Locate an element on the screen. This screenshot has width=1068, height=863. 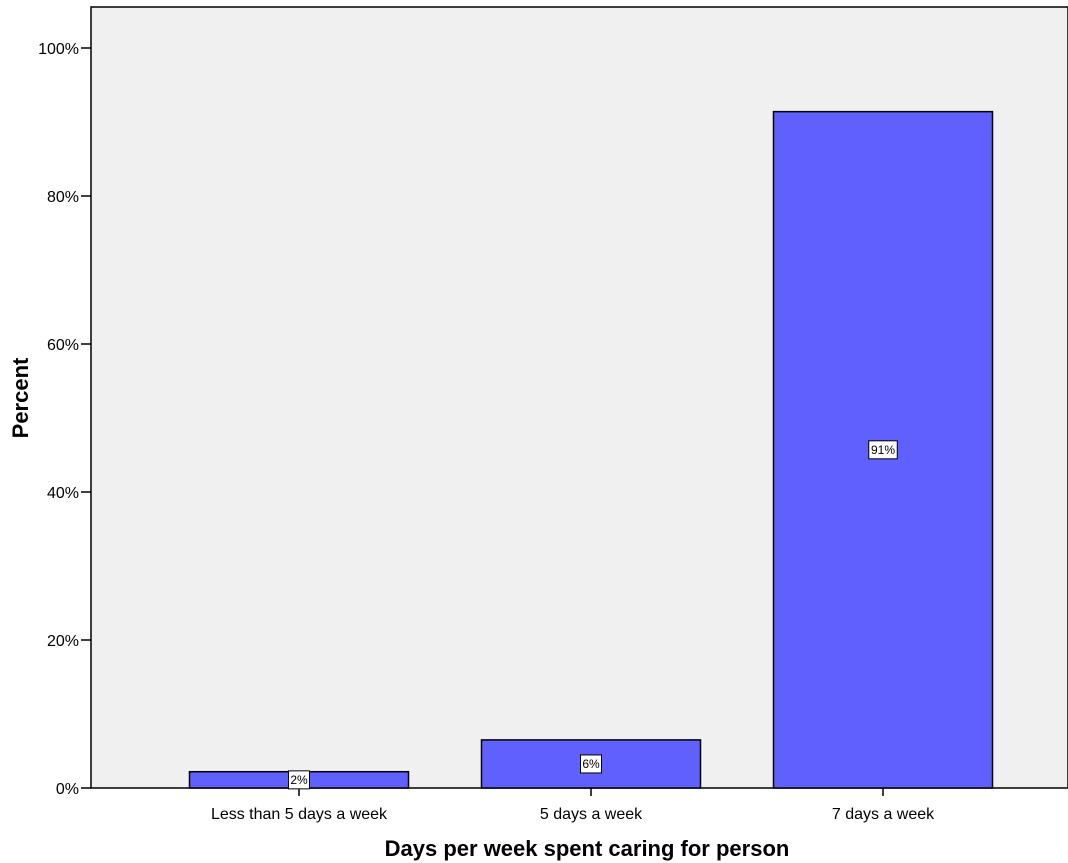
y-tick-label: 80% is located at coordinates (63, 197).